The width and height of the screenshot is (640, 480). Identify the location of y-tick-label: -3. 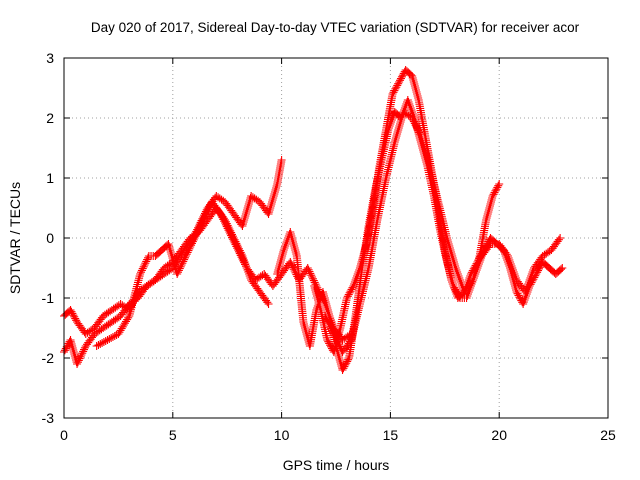
(48, 418).